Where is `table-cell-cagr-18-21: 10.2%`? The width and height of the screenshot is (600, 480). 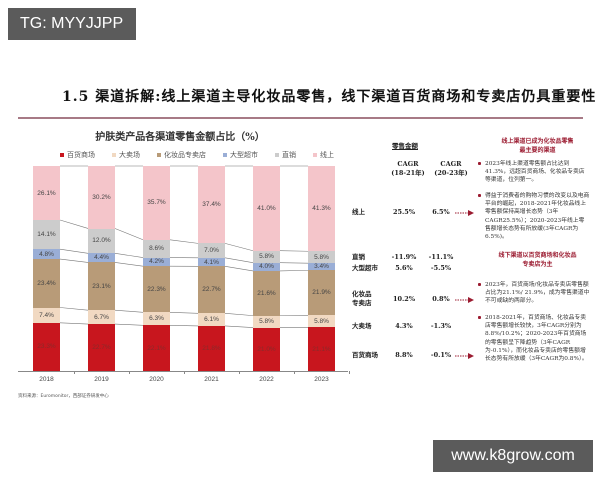
table-cell-cagr-18-21: 10.2% is located at coordinates (403, 299).